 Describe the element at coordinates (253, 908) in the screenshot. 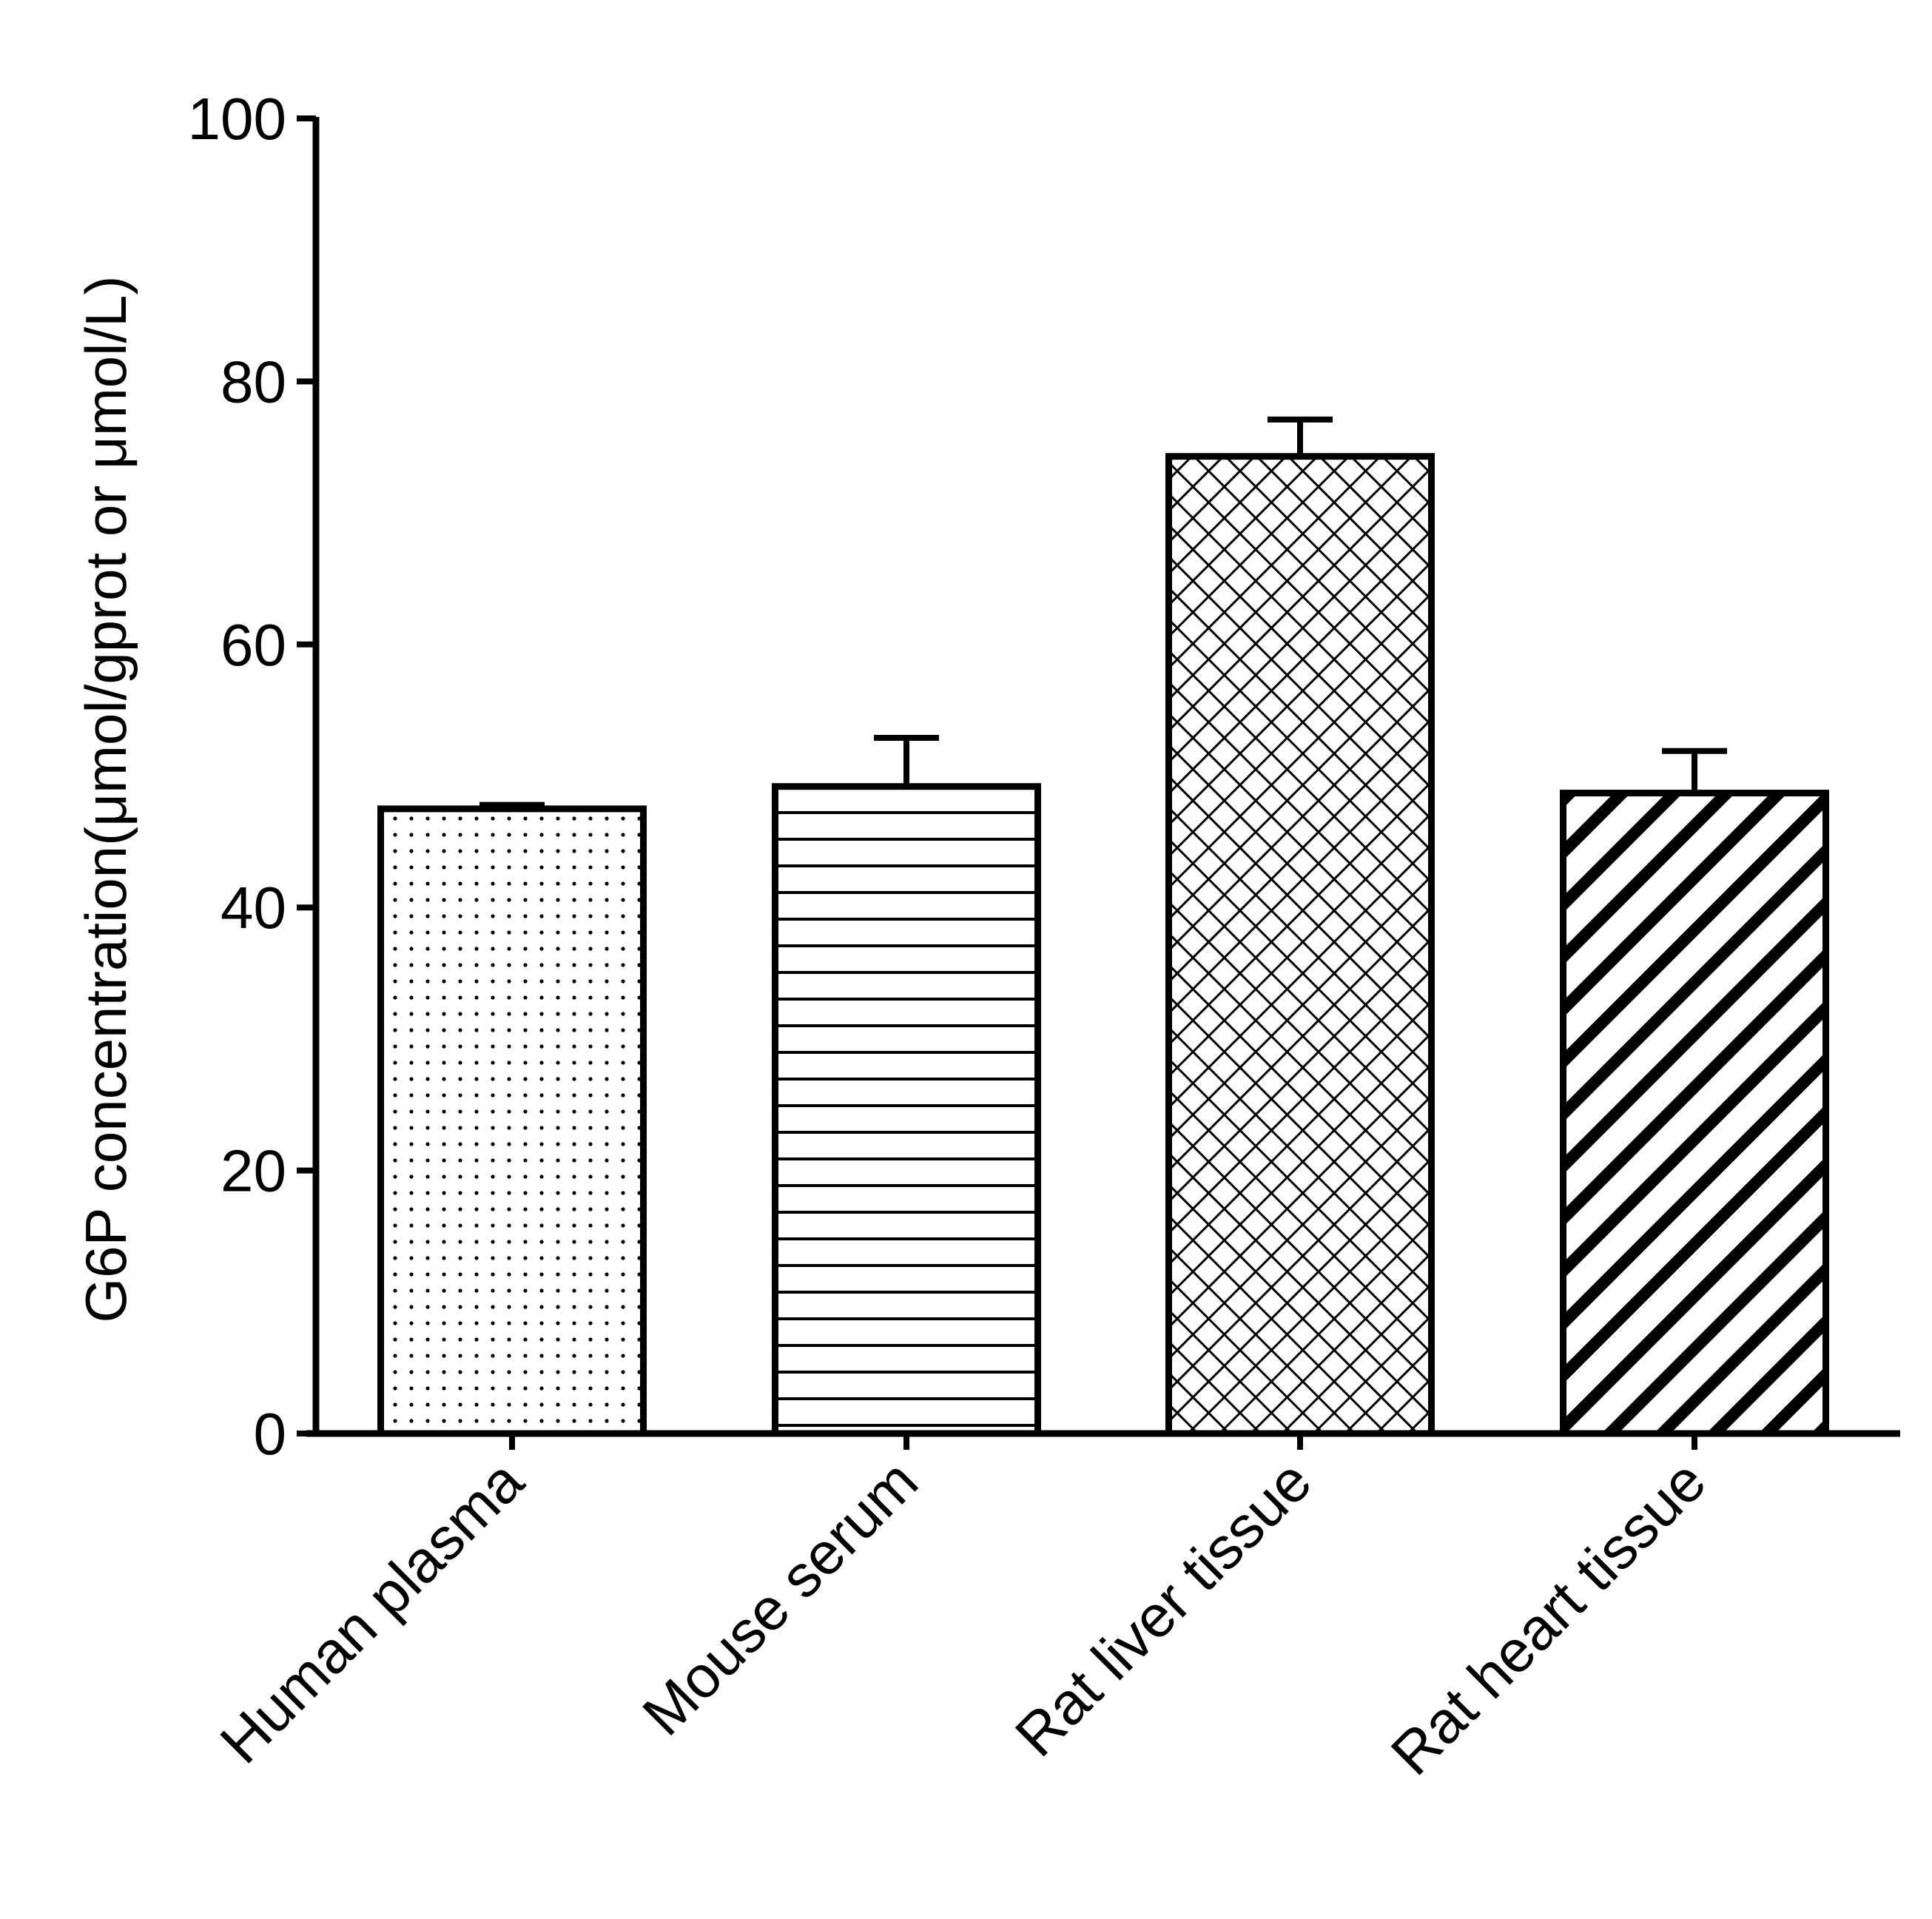

I see `y-tick-label: 40` at that location.